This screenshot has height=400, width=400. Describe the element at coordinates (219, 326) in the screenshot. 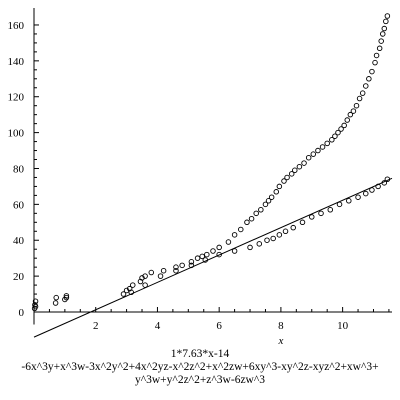

I see `x-tick-label: 6` at that location.